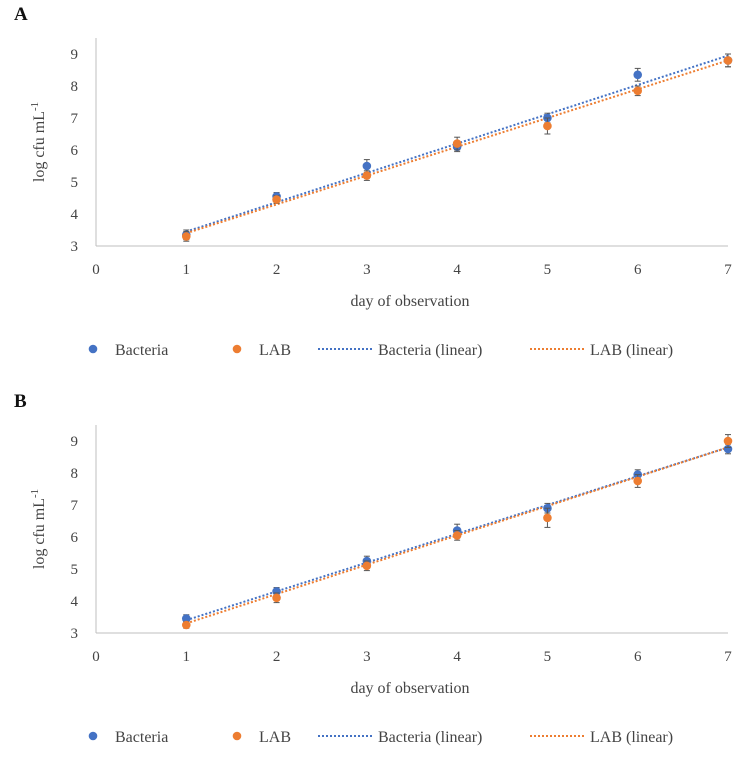  What do you see at coordinates (20, 401) in the screenshot?
I see `panel-label: B` at bounding box center [20, 401].